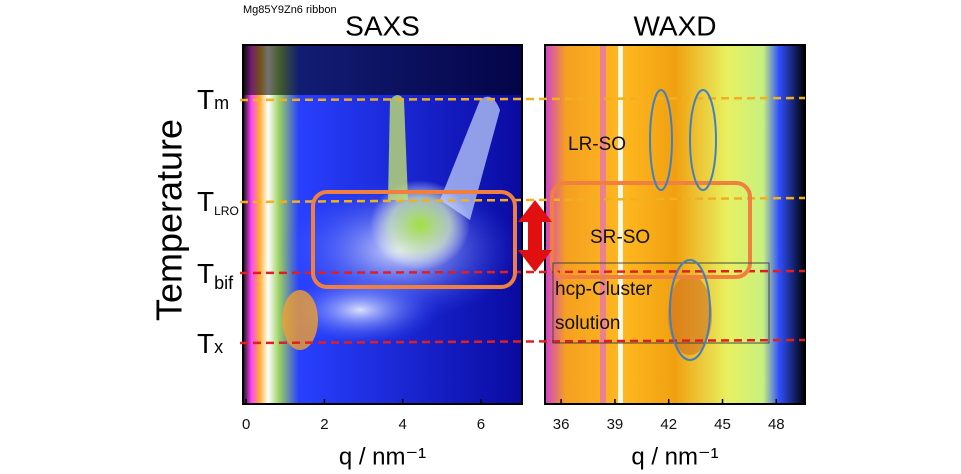 This screenshot has width=961, height=474. I want to click on temperature-sub: LRO, so click(226, 211).